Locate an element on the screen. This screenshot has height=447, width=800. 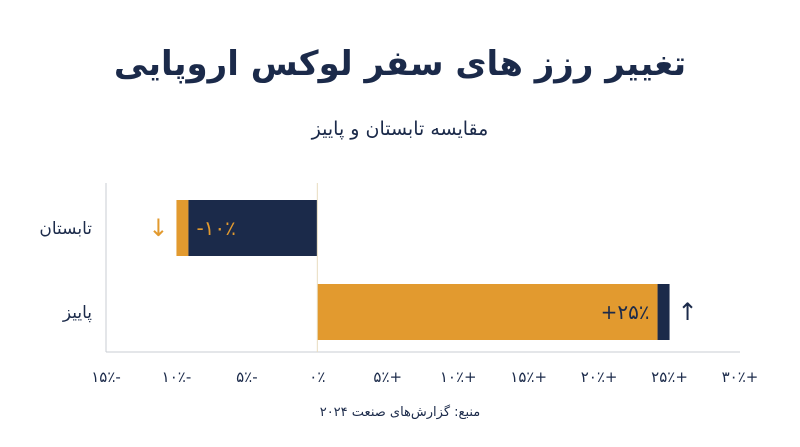
source-note: منبع: گزارش‌های صنعت ۲۰۲۴ is located at coordinates (400, 412).